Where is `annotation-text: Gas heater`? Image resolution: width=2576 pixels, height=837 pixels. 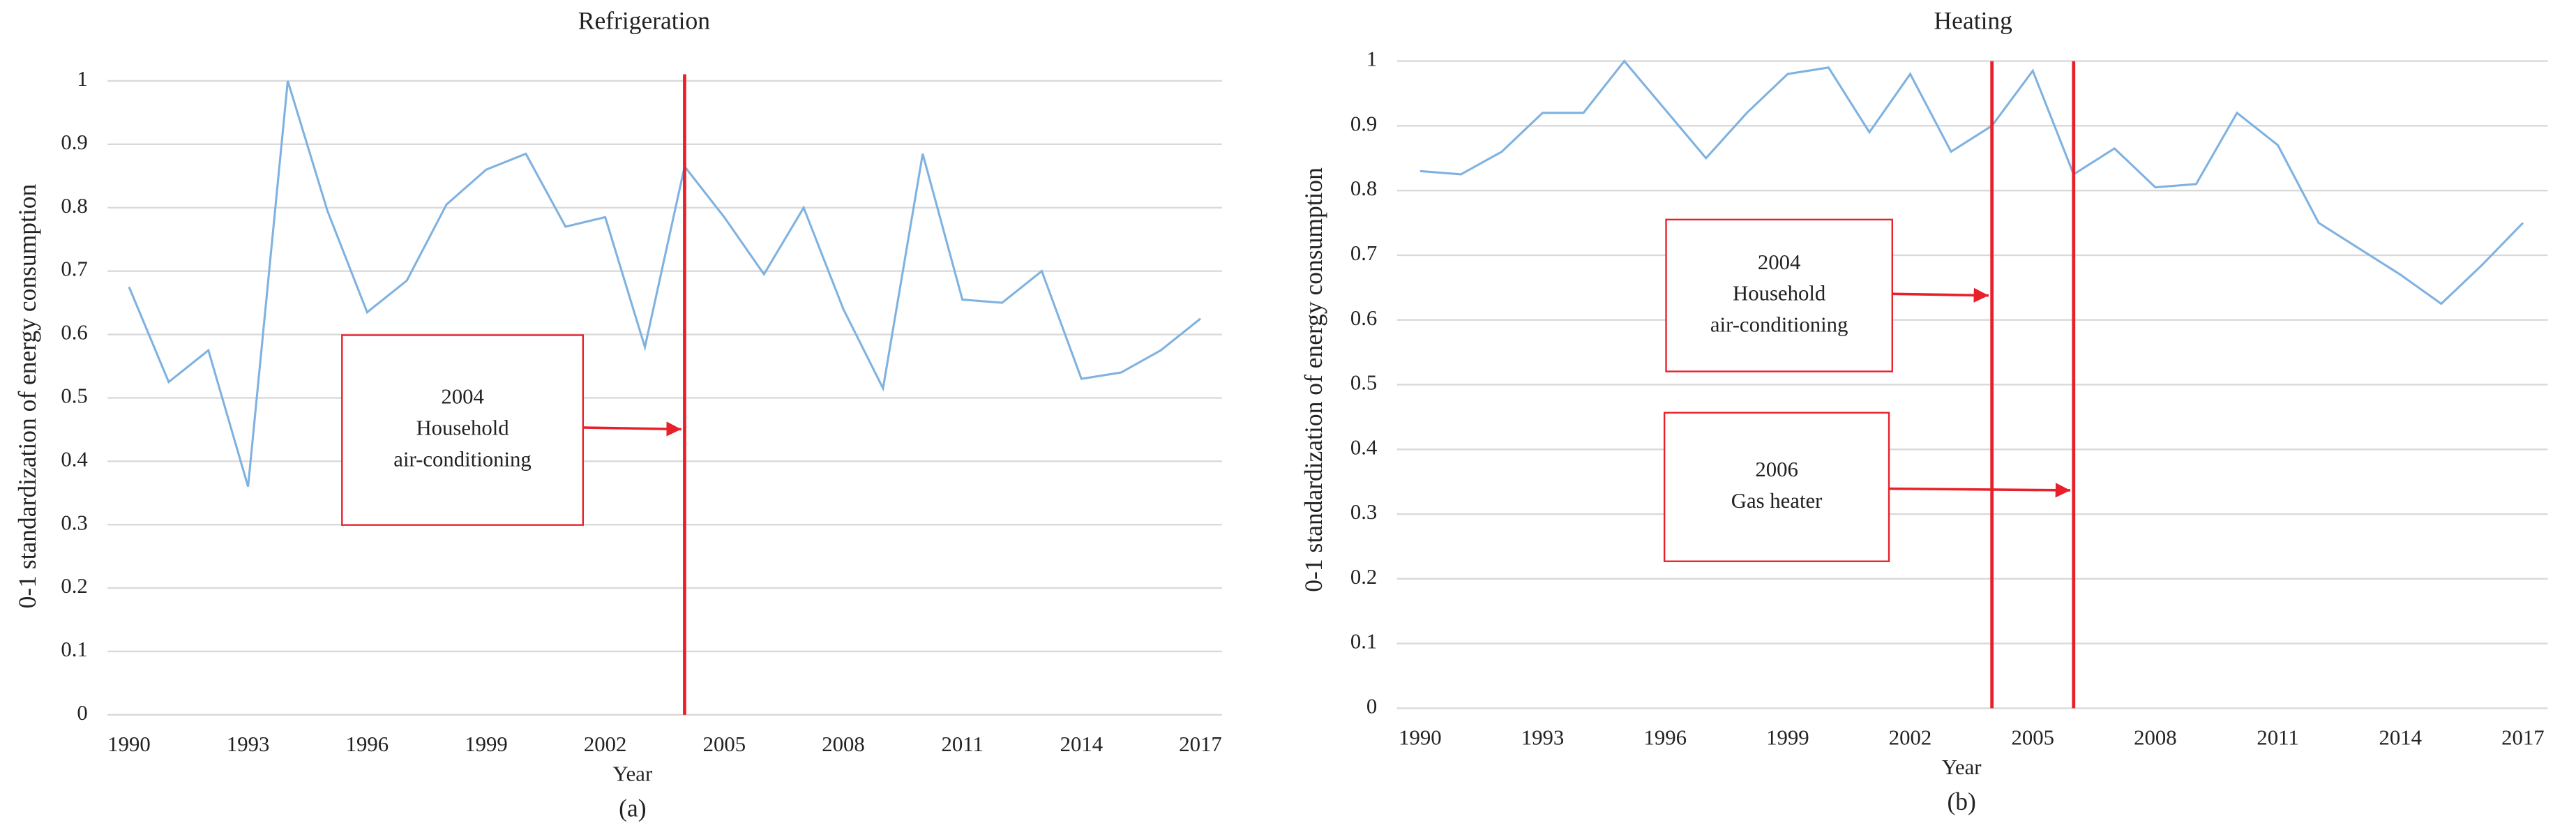
annotation-text: Gas heater is located at coordinates (1777, 501).